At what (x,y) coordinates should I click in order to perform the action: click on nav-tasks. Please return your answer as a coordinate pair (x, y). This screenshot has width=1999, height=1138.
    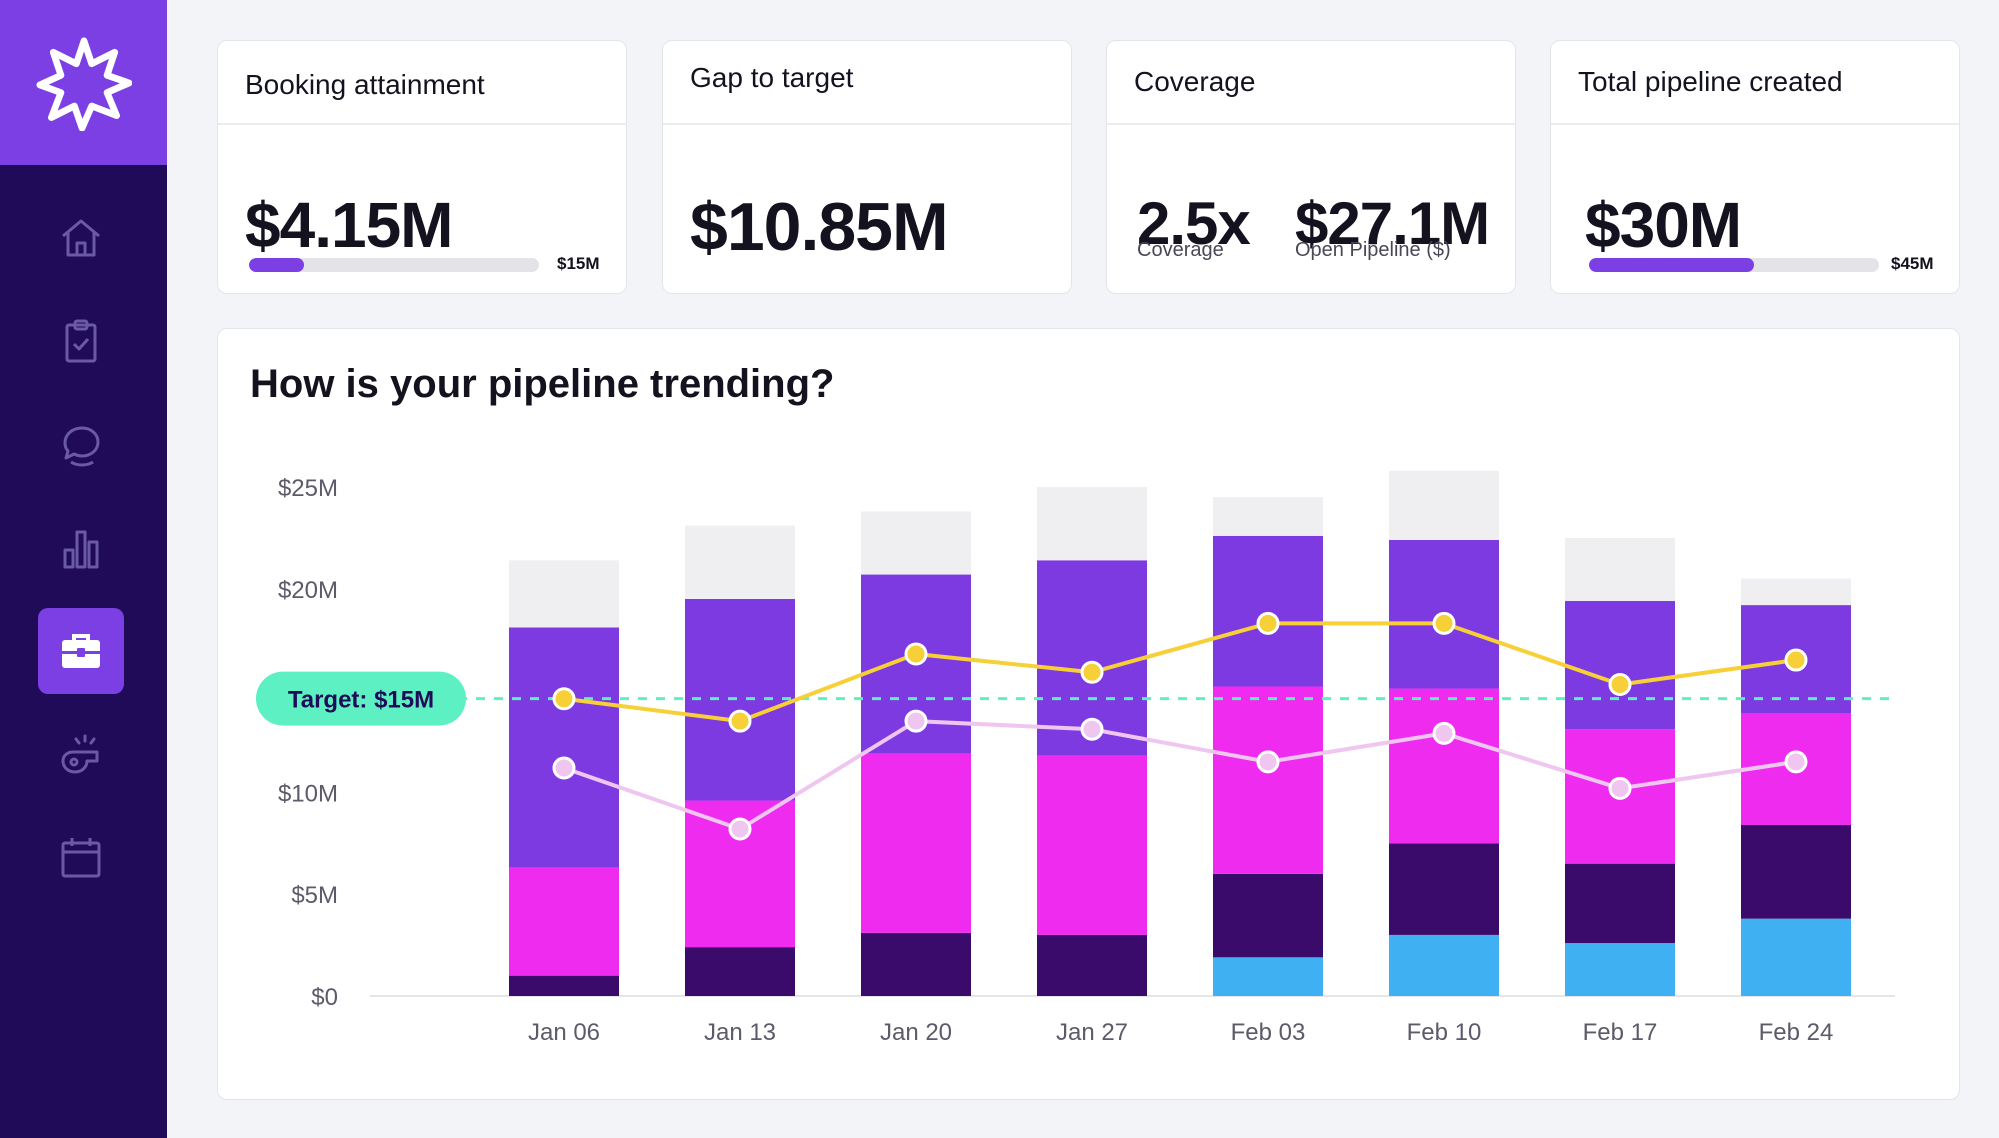
    Looking at the image, I should click on (81, 341).